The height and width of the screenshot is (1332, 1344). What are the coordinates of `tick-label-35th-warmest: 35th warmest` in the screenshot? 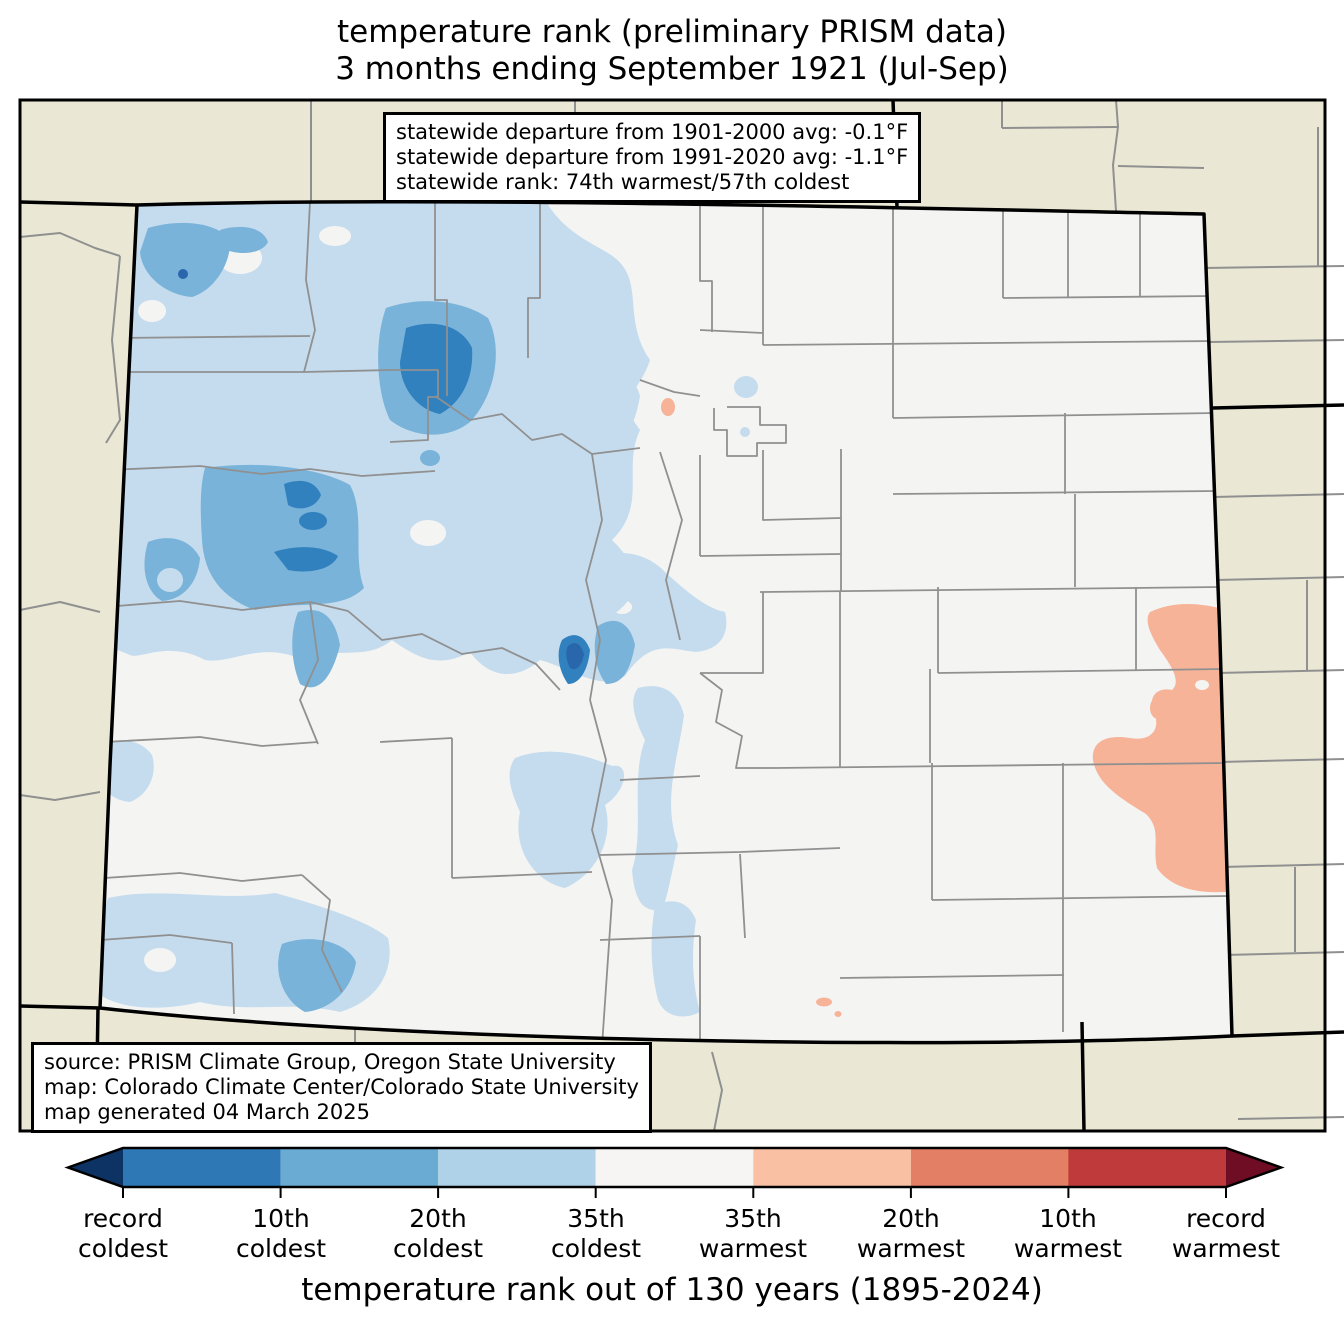 It's located at (753, 1233).